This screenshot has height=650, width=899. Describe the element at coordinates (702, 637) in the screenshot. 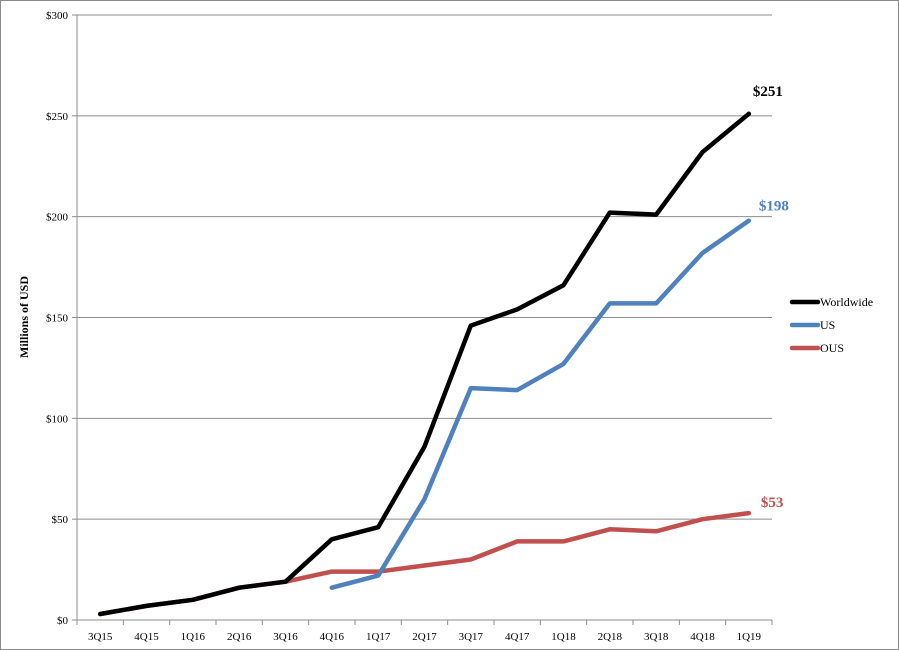

I see `x-tick-label: 4Q18` at that location.